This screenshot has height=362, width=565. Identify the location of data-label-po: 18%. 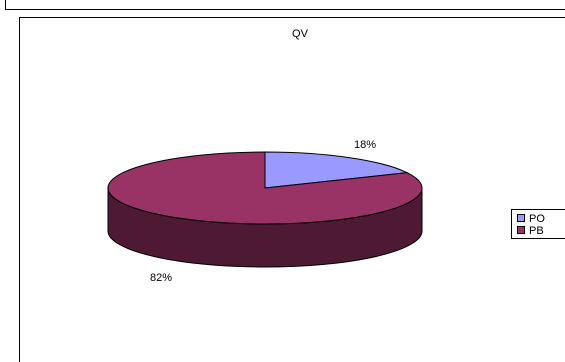
(365, 145).